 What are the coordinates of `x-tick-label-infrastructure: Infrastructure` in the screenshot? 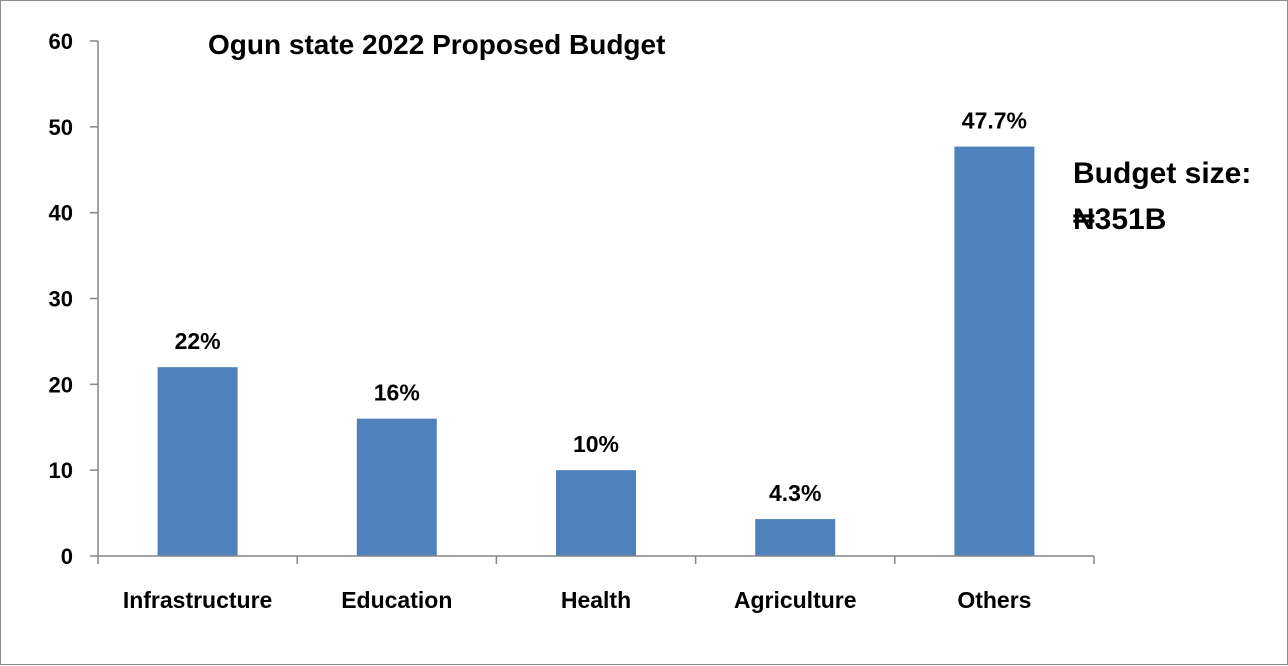 It's located at (198, 600).